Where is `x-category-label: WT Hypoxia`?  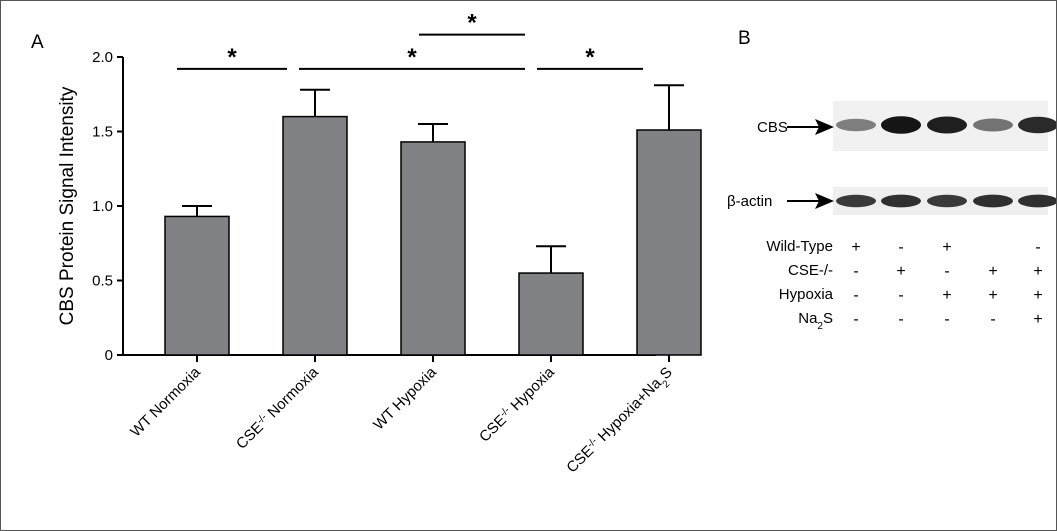
x-category-label: WT Hypoxia is located at coordinates (405, 398).